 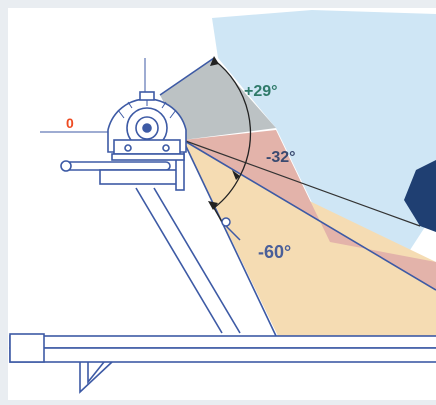 What do you see at coordinates (224, 133) in the screenshot?
I see `arrowheads` at bounding box center [224, 133].